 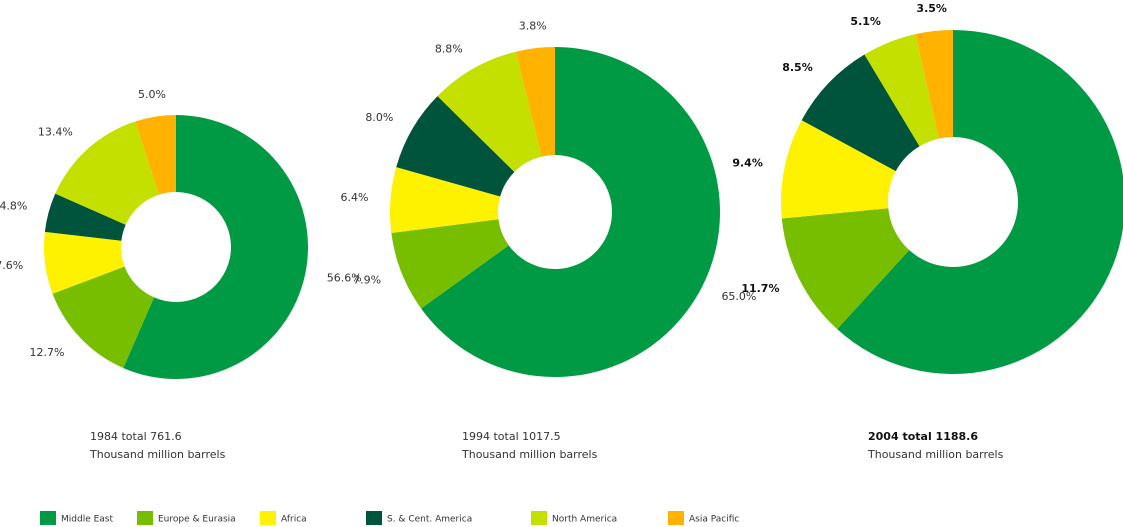 What do you see at coordinates (760, 288) in the screenshot?
I see `data-label: 11.7%` at bounding box center [760, 288].